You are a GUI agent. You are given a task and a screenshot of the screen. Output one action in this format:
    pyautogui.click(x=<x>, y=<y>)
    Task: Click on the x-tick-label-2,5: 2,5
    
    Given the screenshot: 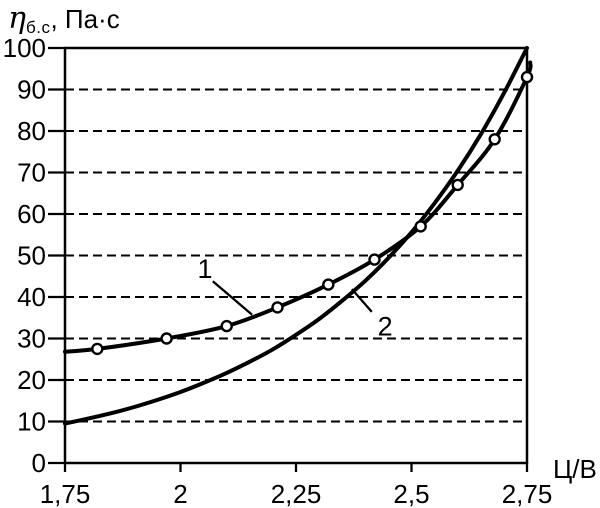 What is the action you would take?
    pyautogui.click(x=411, y=493)
    